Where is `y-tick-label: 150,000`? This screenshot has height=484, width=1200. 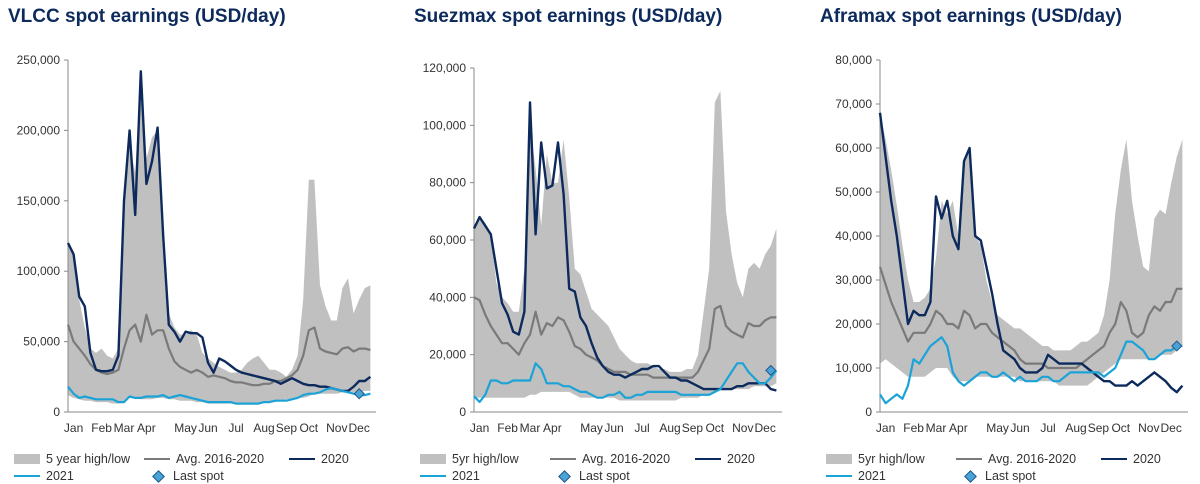
y-tick-label: 150,000 is located at coordinates (39, 201).